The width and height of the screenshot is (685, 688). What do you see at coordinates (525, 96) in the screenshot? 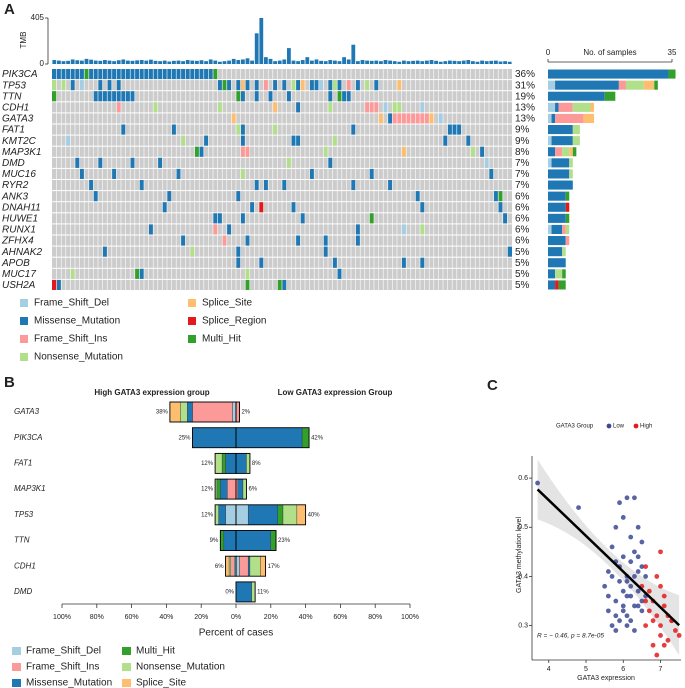
I see `frequency-label: 19%` at bounding box center [525, 96].